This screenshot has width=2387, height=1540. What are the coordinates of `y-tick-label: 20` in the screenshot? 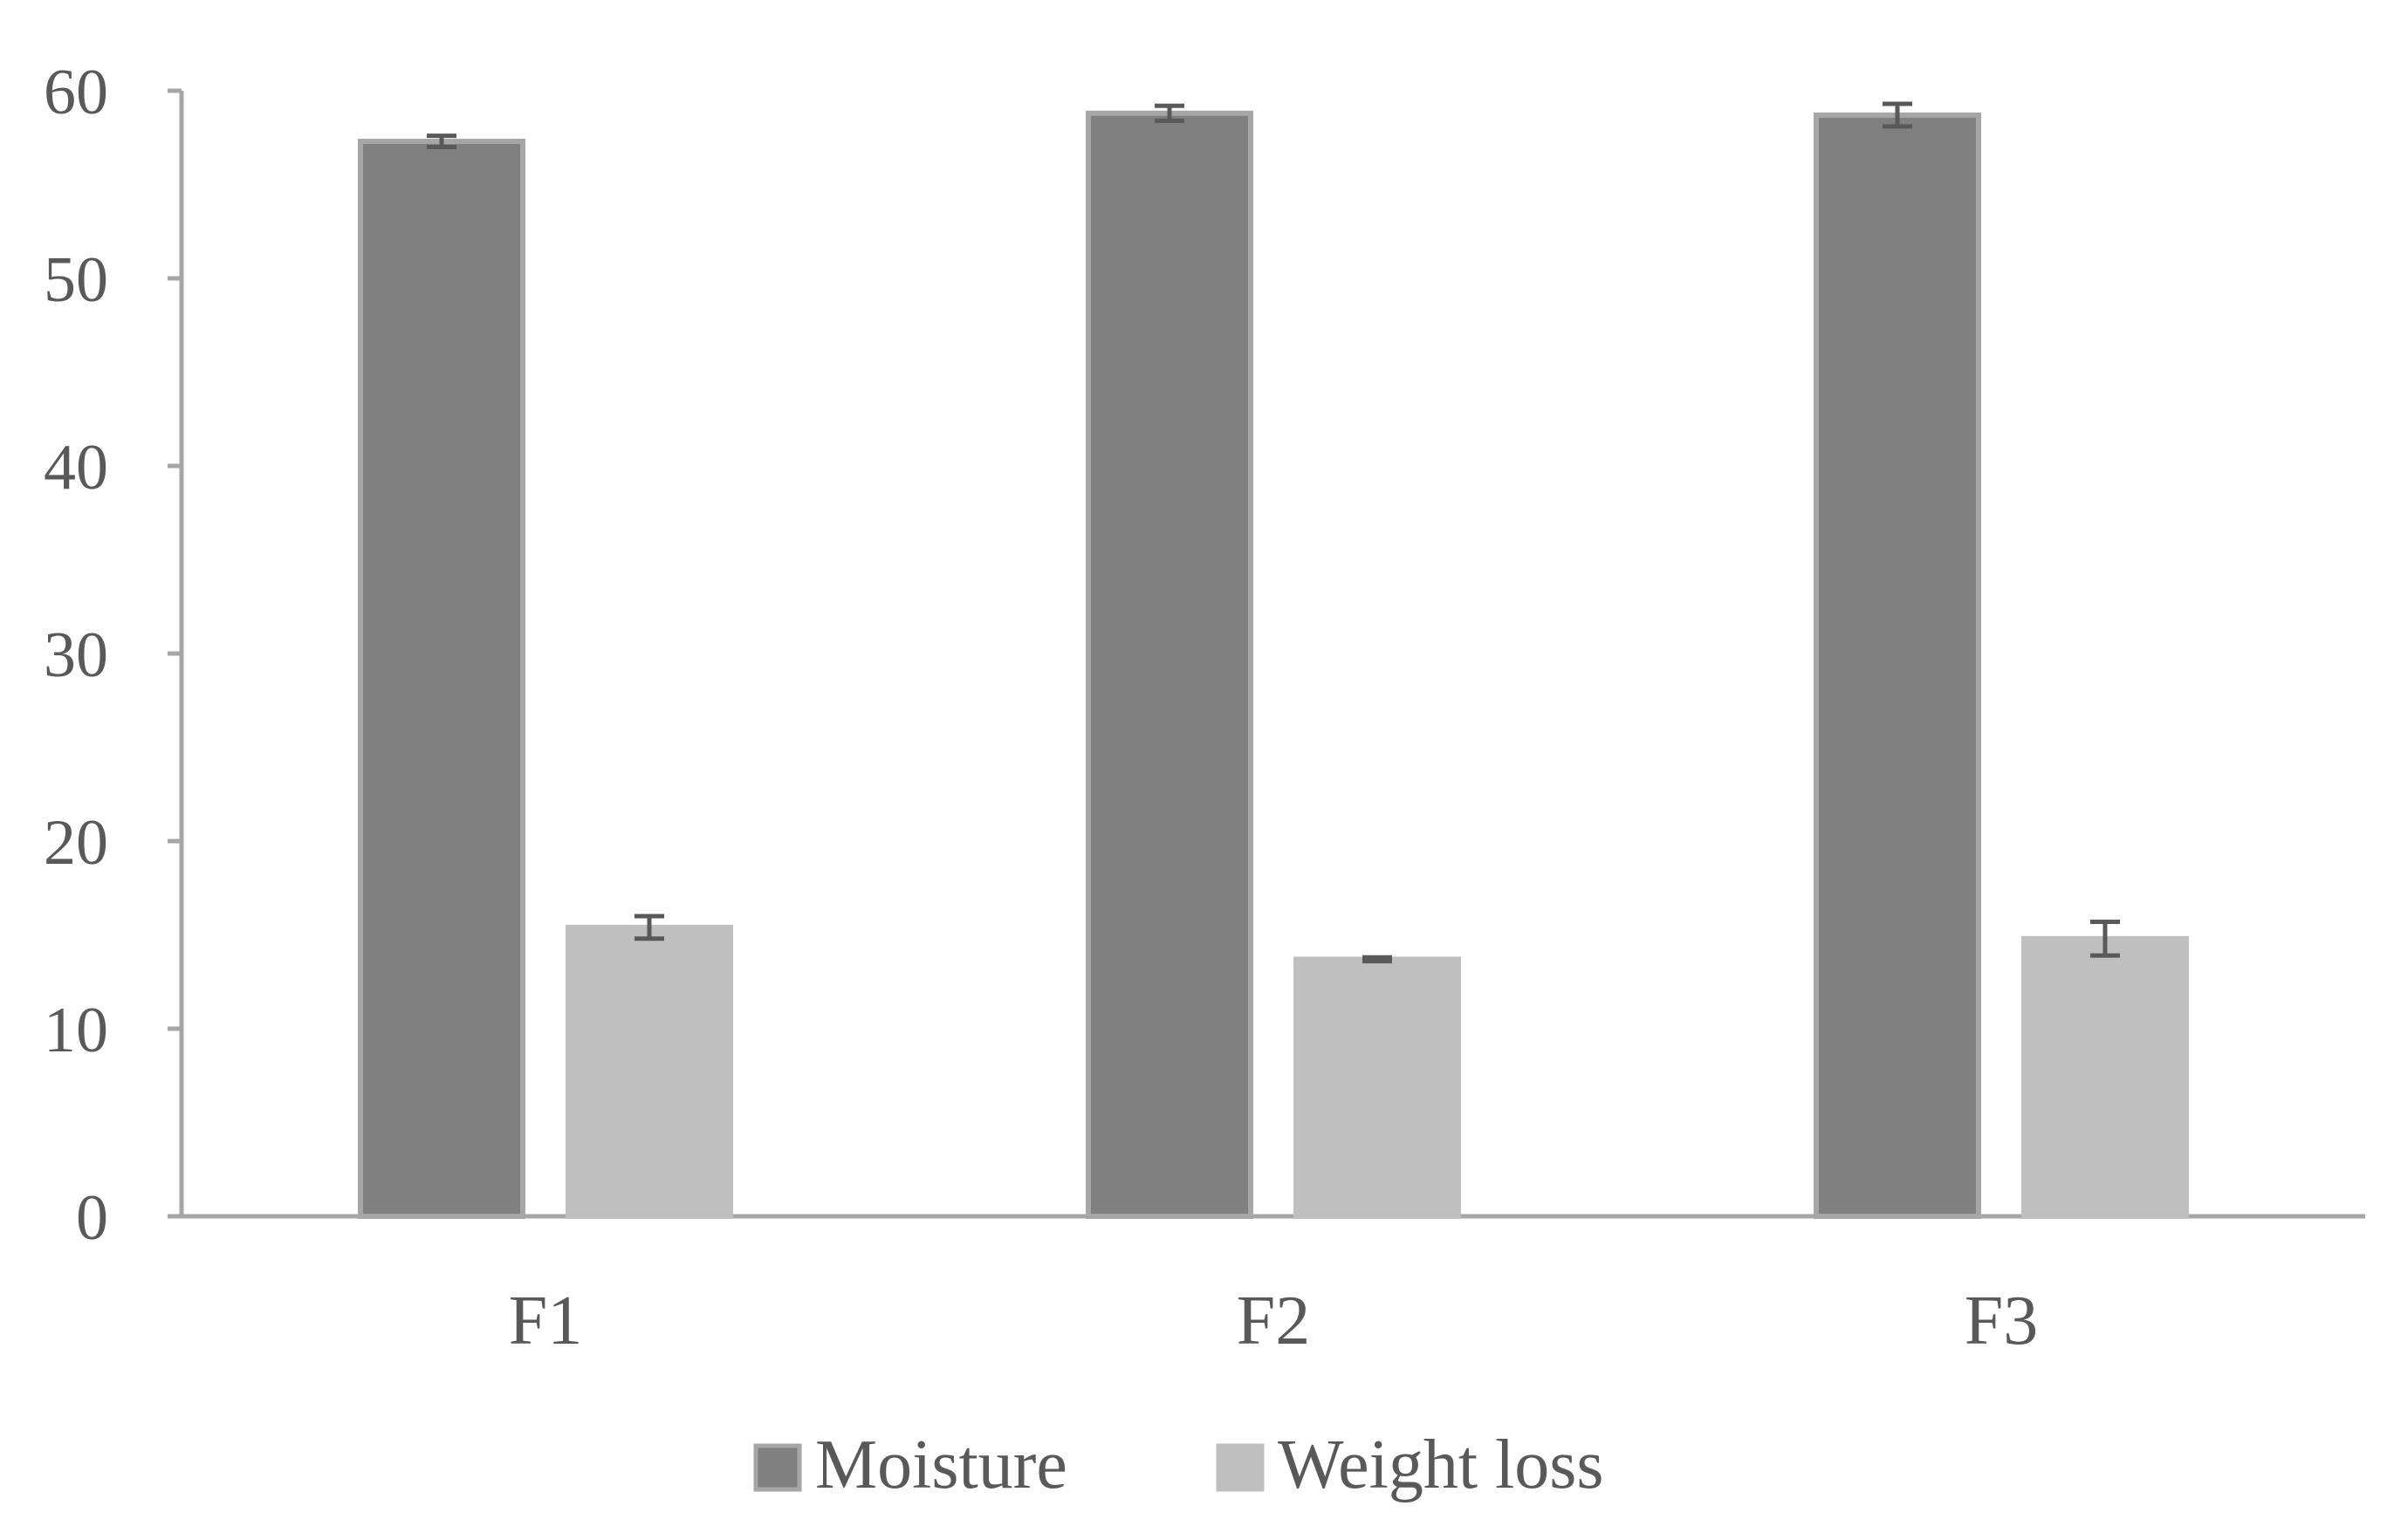 It's located at (76, 843).